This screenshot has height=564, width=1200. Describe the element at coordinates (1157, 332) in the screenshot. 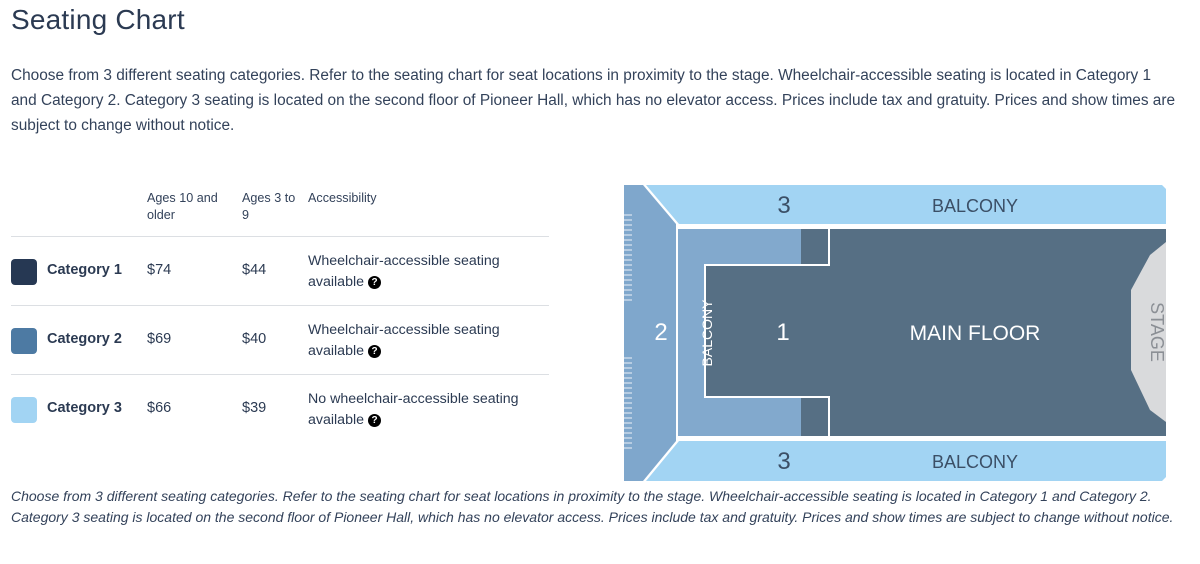

I see `stage-label: STAGE` at that location.